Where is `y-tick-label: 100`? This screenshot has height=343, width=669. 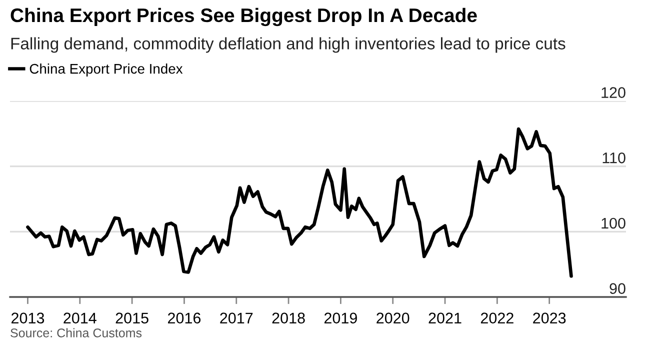 y-tick-label: 100 is located at coordinates (614, 223).